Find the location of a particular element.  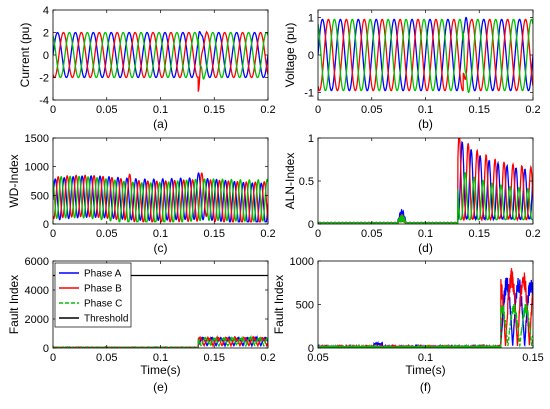

series-line-phase-c is located at coordinates (160, 341).